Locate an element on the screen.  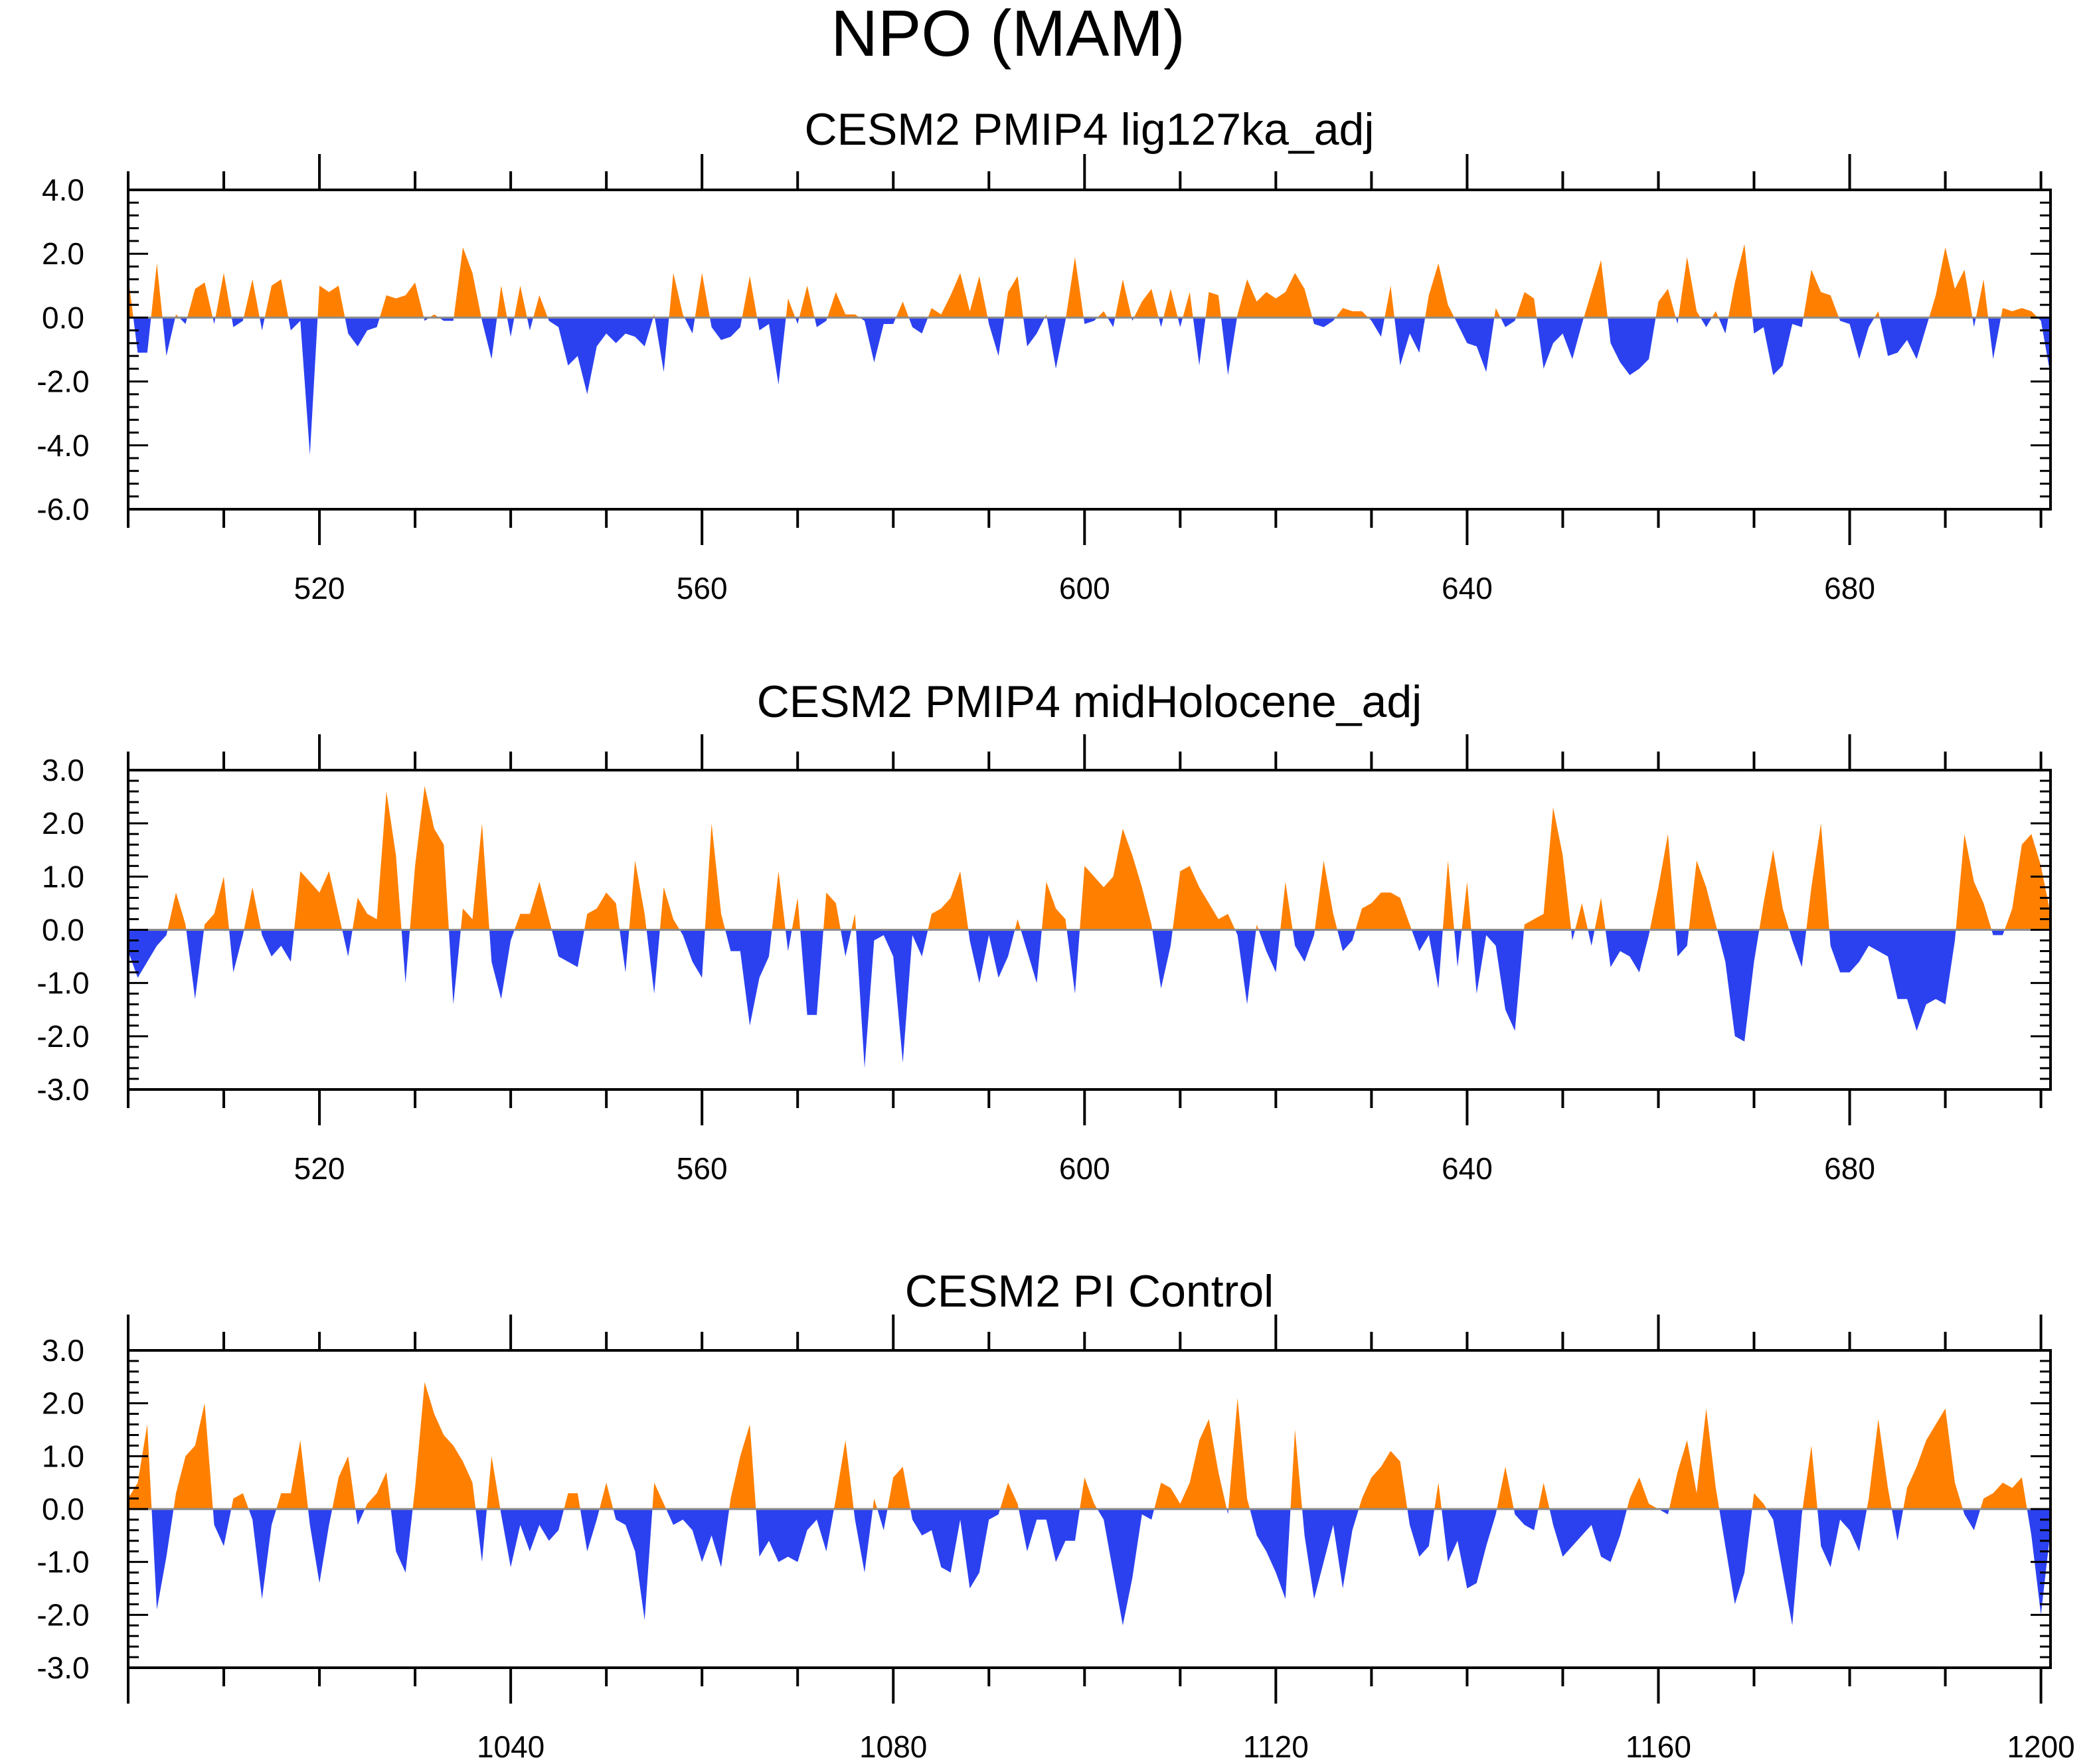
panel-title: CESM2 PMIP4 midHolocene_adj is located at coordinates (1090, 702).